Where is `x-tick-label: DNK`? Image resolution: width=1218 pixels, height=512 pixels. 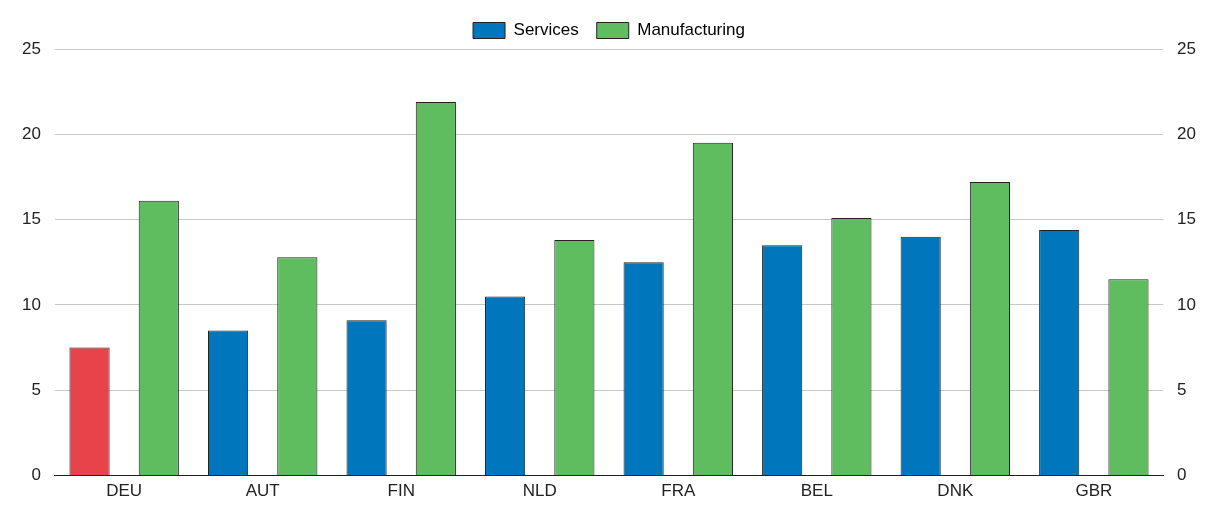 x-tick-label: DNK is located at coordinates (955, 491).